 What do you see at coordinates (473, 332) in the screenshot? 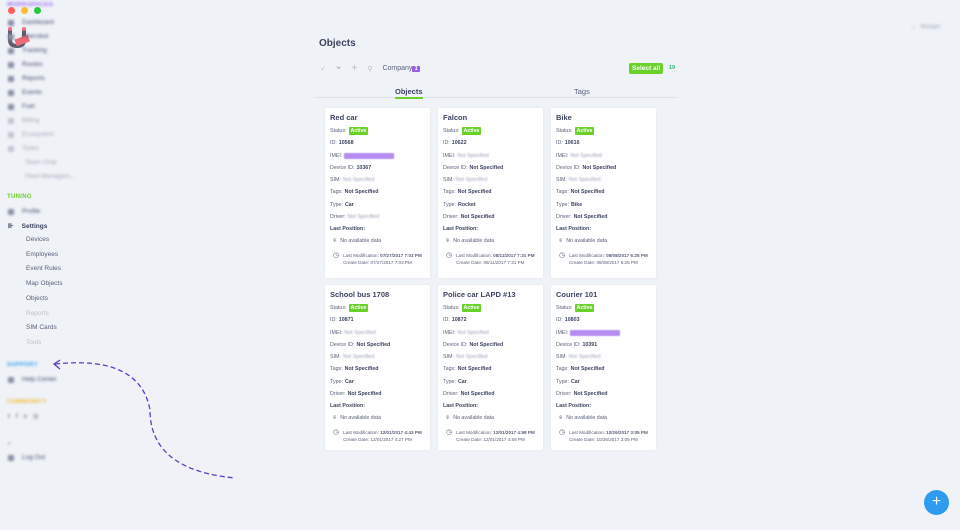
I see `imei-value: Not Specified` at bounding box center [473, 332].